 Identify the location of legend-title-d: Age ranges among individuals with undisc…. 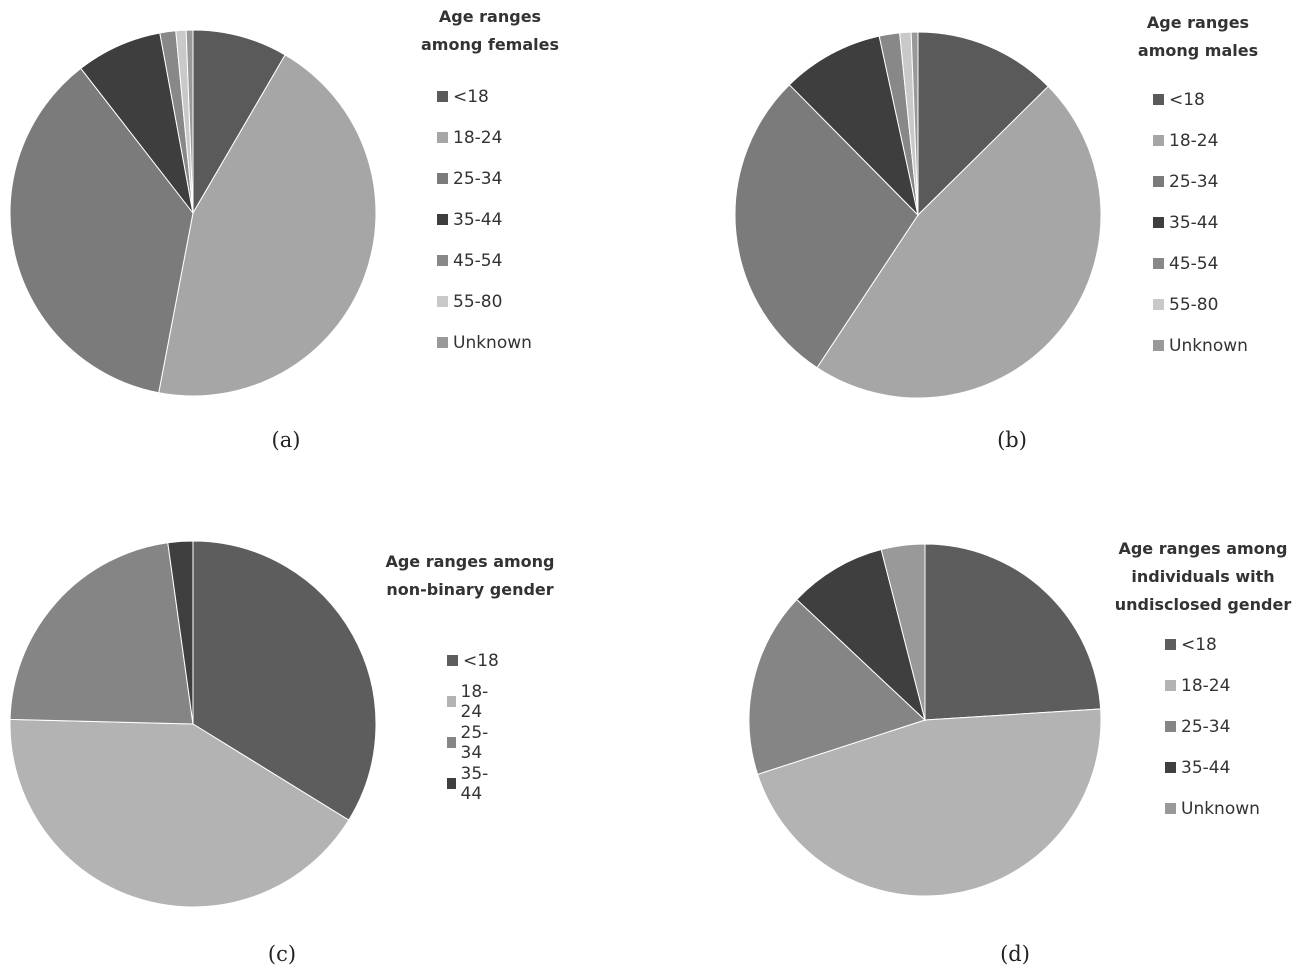
(1203, 576).